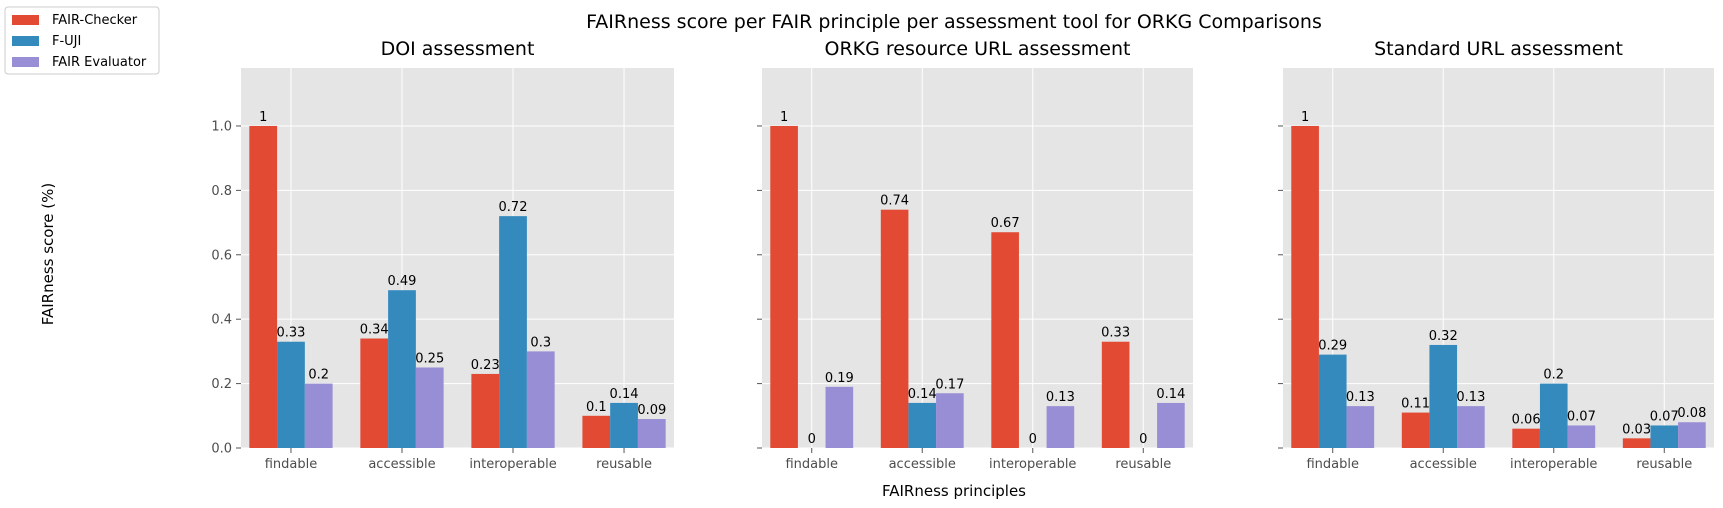  I want to click on bar-value-label: 0.3, so click(540, 342).